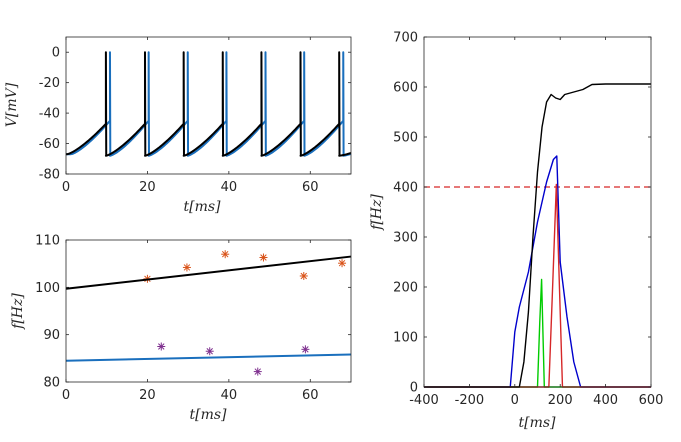 The height and width of the screenshot is (442, 681). What do you see at coordinates (12, 104) in the screenshot?
I see `voltage-ylabel: V[mV]` at bounding box center [12, 104].